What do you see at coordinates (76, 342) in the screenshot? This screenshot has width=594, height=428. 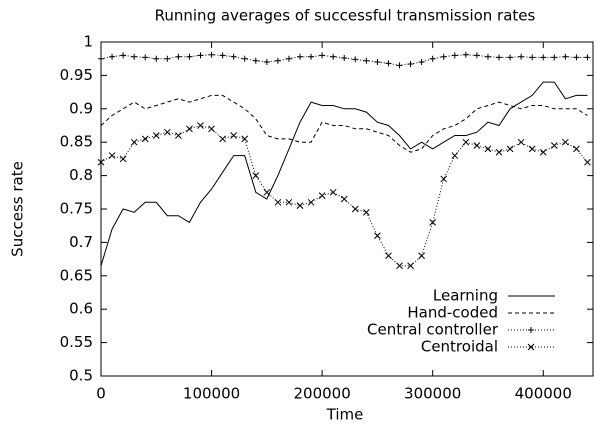 I see `y-tick-label: 0.55` at bounding box center [76, 342].